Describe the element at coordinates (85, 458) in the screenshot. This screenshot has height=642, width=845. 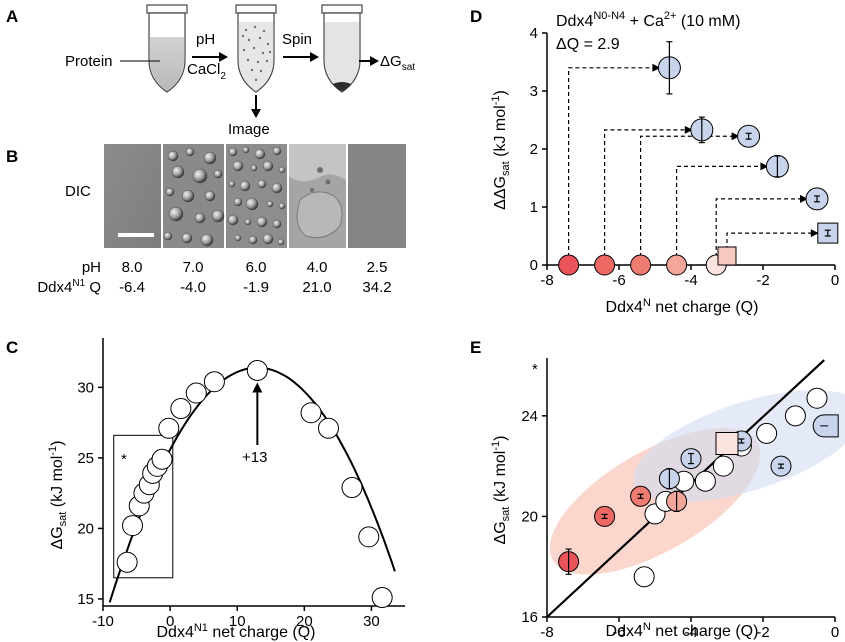
I see `y-tick-label: 25` at that location.